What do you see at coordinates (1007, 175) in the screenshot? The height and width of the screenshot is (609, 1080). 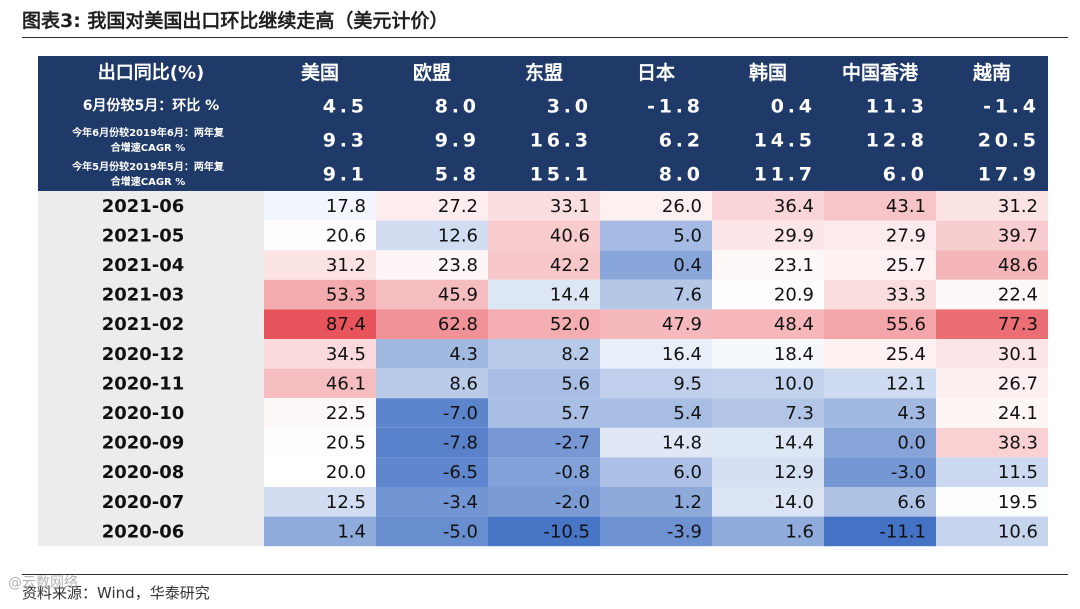 I see `summary-value: 1 7 . 9` at bounding box center [1007, 175].